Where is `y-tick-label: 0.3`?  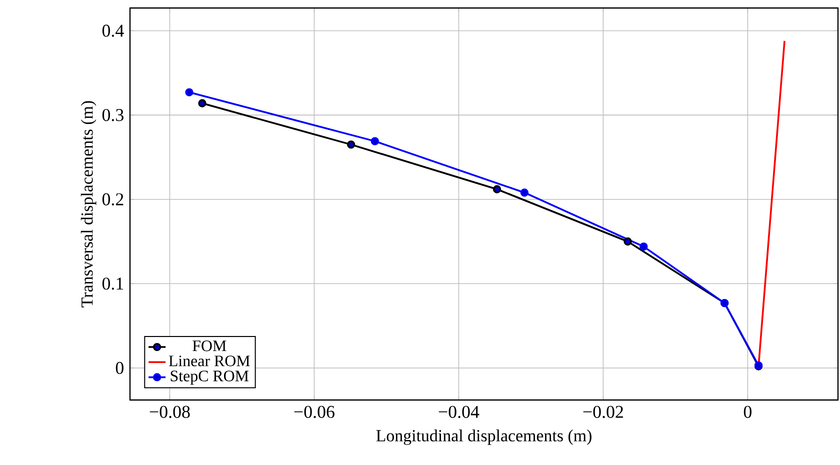
y-tick-label: 0.3 is located at coordinates (113, 115).